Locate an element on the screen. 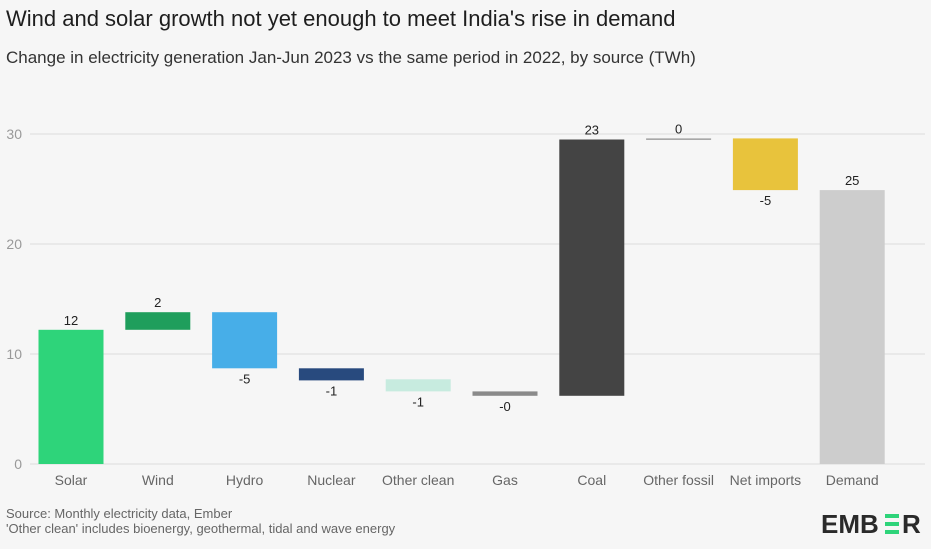 The image size is (931, 549). data-label: 0 is located at coordinates (678, 128).